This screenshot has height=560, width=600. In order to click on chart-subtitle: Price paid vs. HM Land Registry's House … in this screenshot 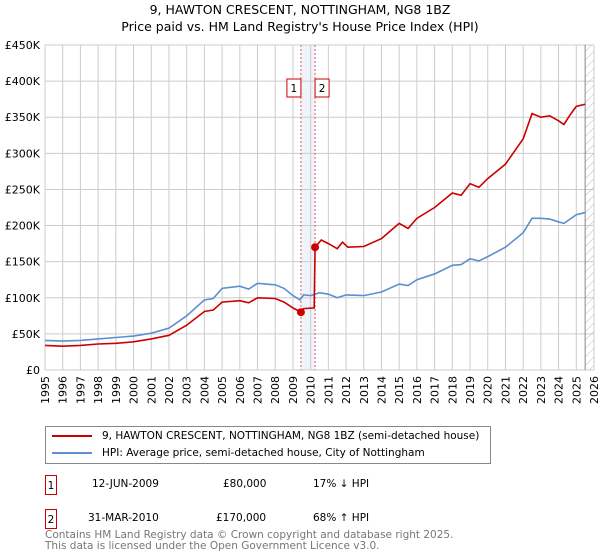, I will do `click(300, 26)`.